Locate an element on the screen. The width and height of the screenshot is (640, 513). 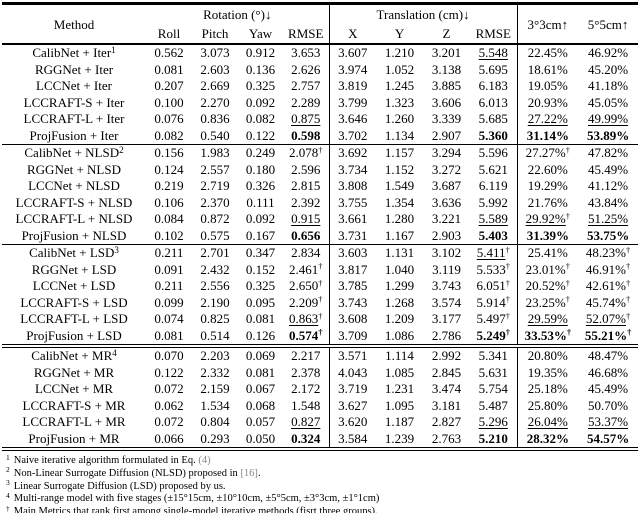
metric-value: 1.152 is located at coordinates (399, 169).